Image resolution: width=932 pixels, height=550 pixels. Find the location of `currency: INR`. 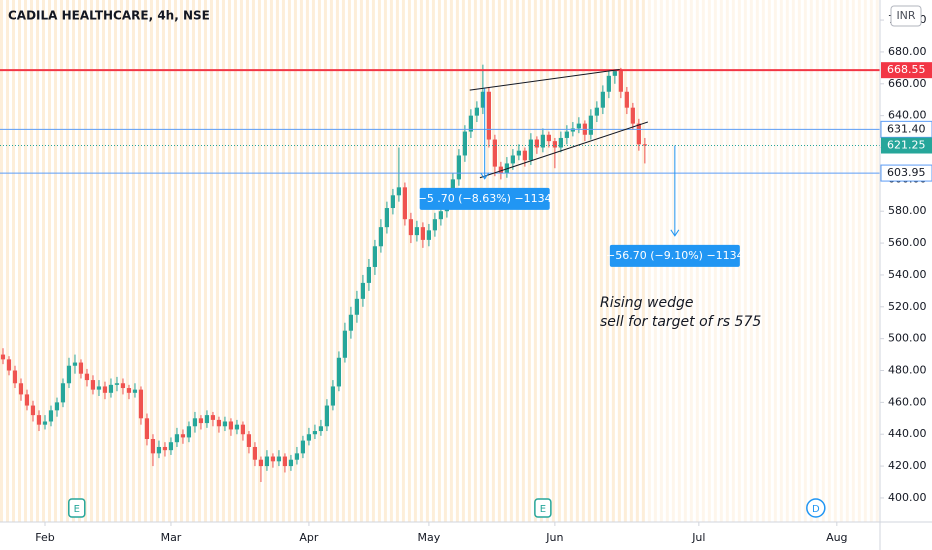

currency: INR is located at coordinates (905, 15).